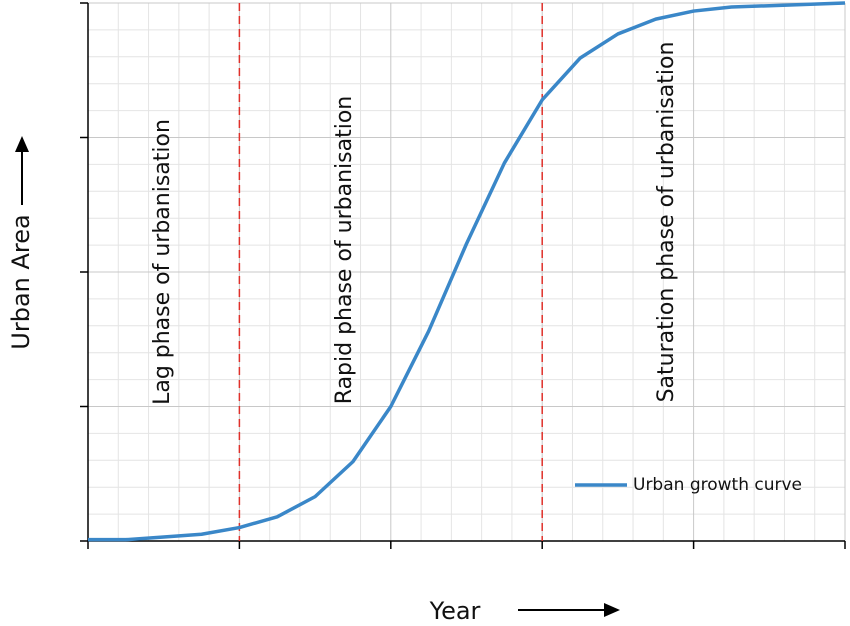  Describe the element at coordinates (612, 610) in the screenshot. I see `x-axis-arrowhead` at that location.